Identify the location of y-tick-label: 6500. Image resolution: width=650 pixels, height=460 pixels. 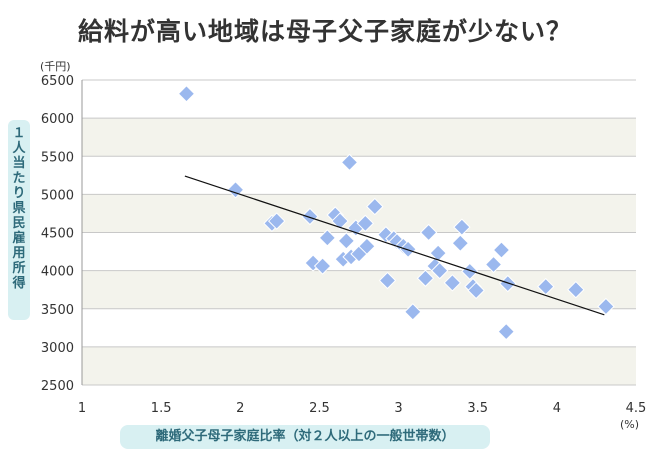
(57, 81).